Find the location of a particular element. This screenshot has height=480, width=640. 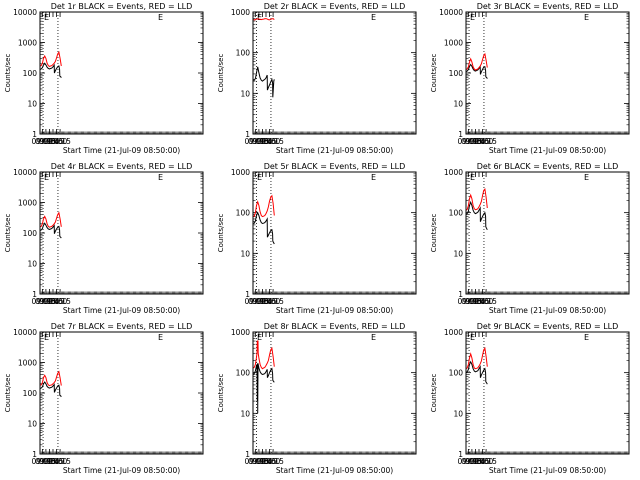

chart-title: Det 7r BLACK = Events, RED = LLD is located at coordinates (122, 326).